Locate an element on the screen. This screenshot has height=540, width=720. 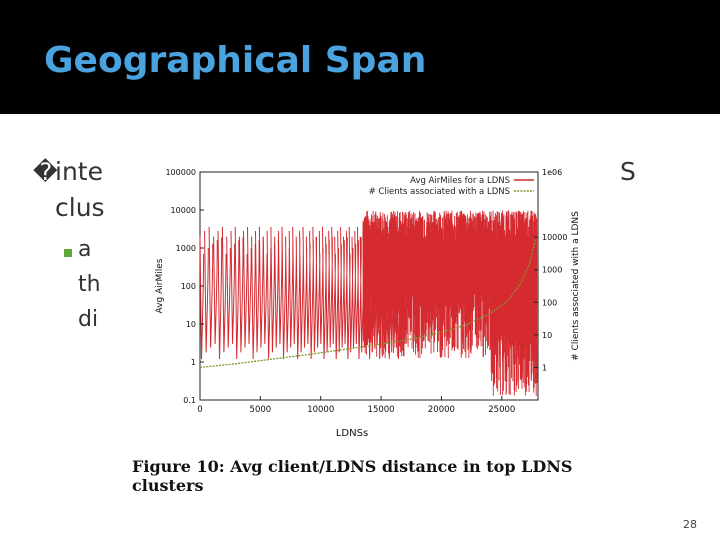
bullet-text-line1-end: S is located at coordinates (628, 171).